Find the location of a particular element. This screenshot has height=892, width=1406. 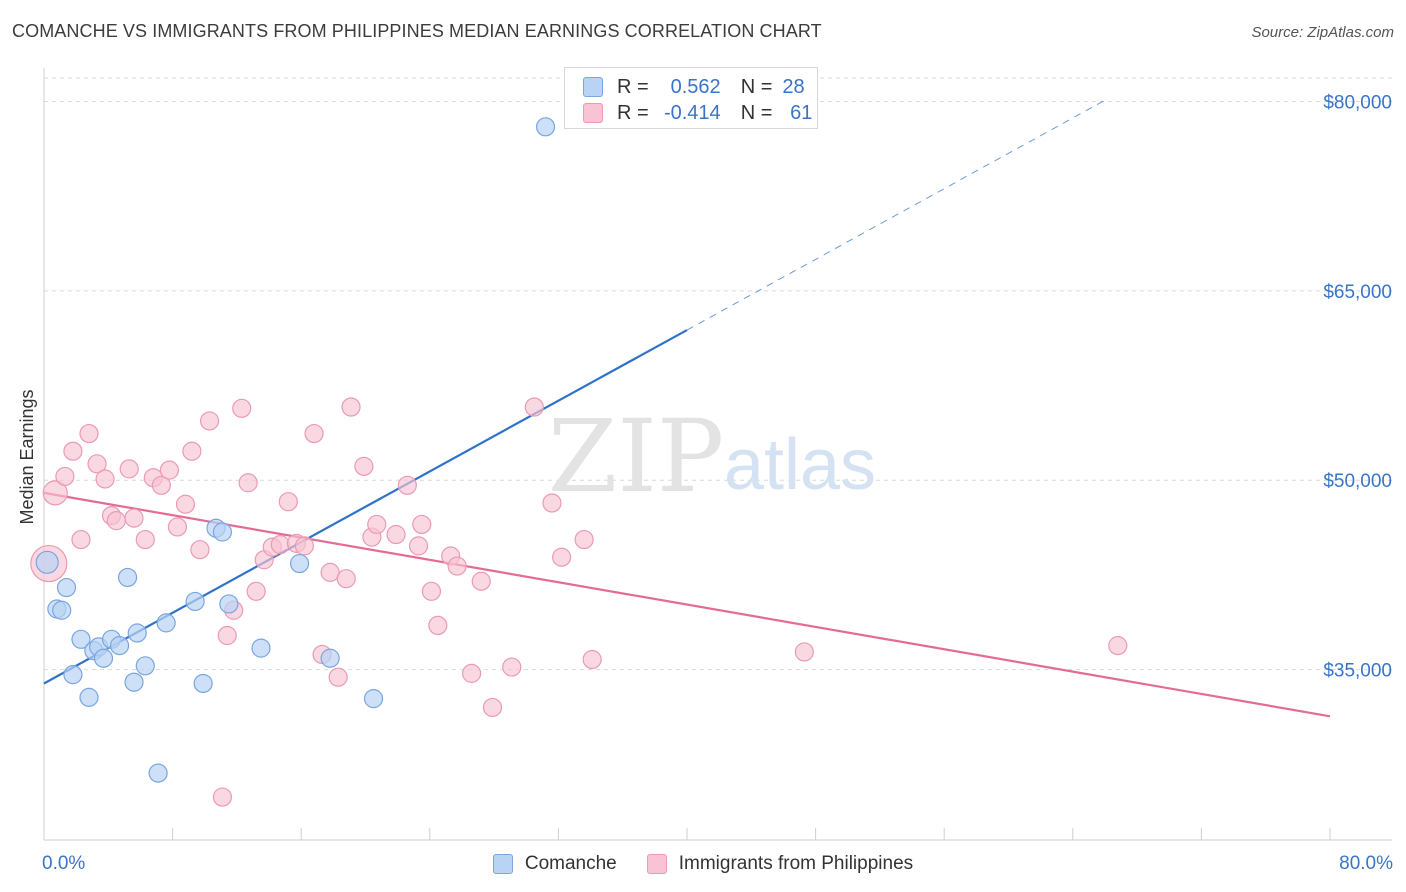

legend-r-value-comanche: 0.562 is located at coordinates (695, 86).